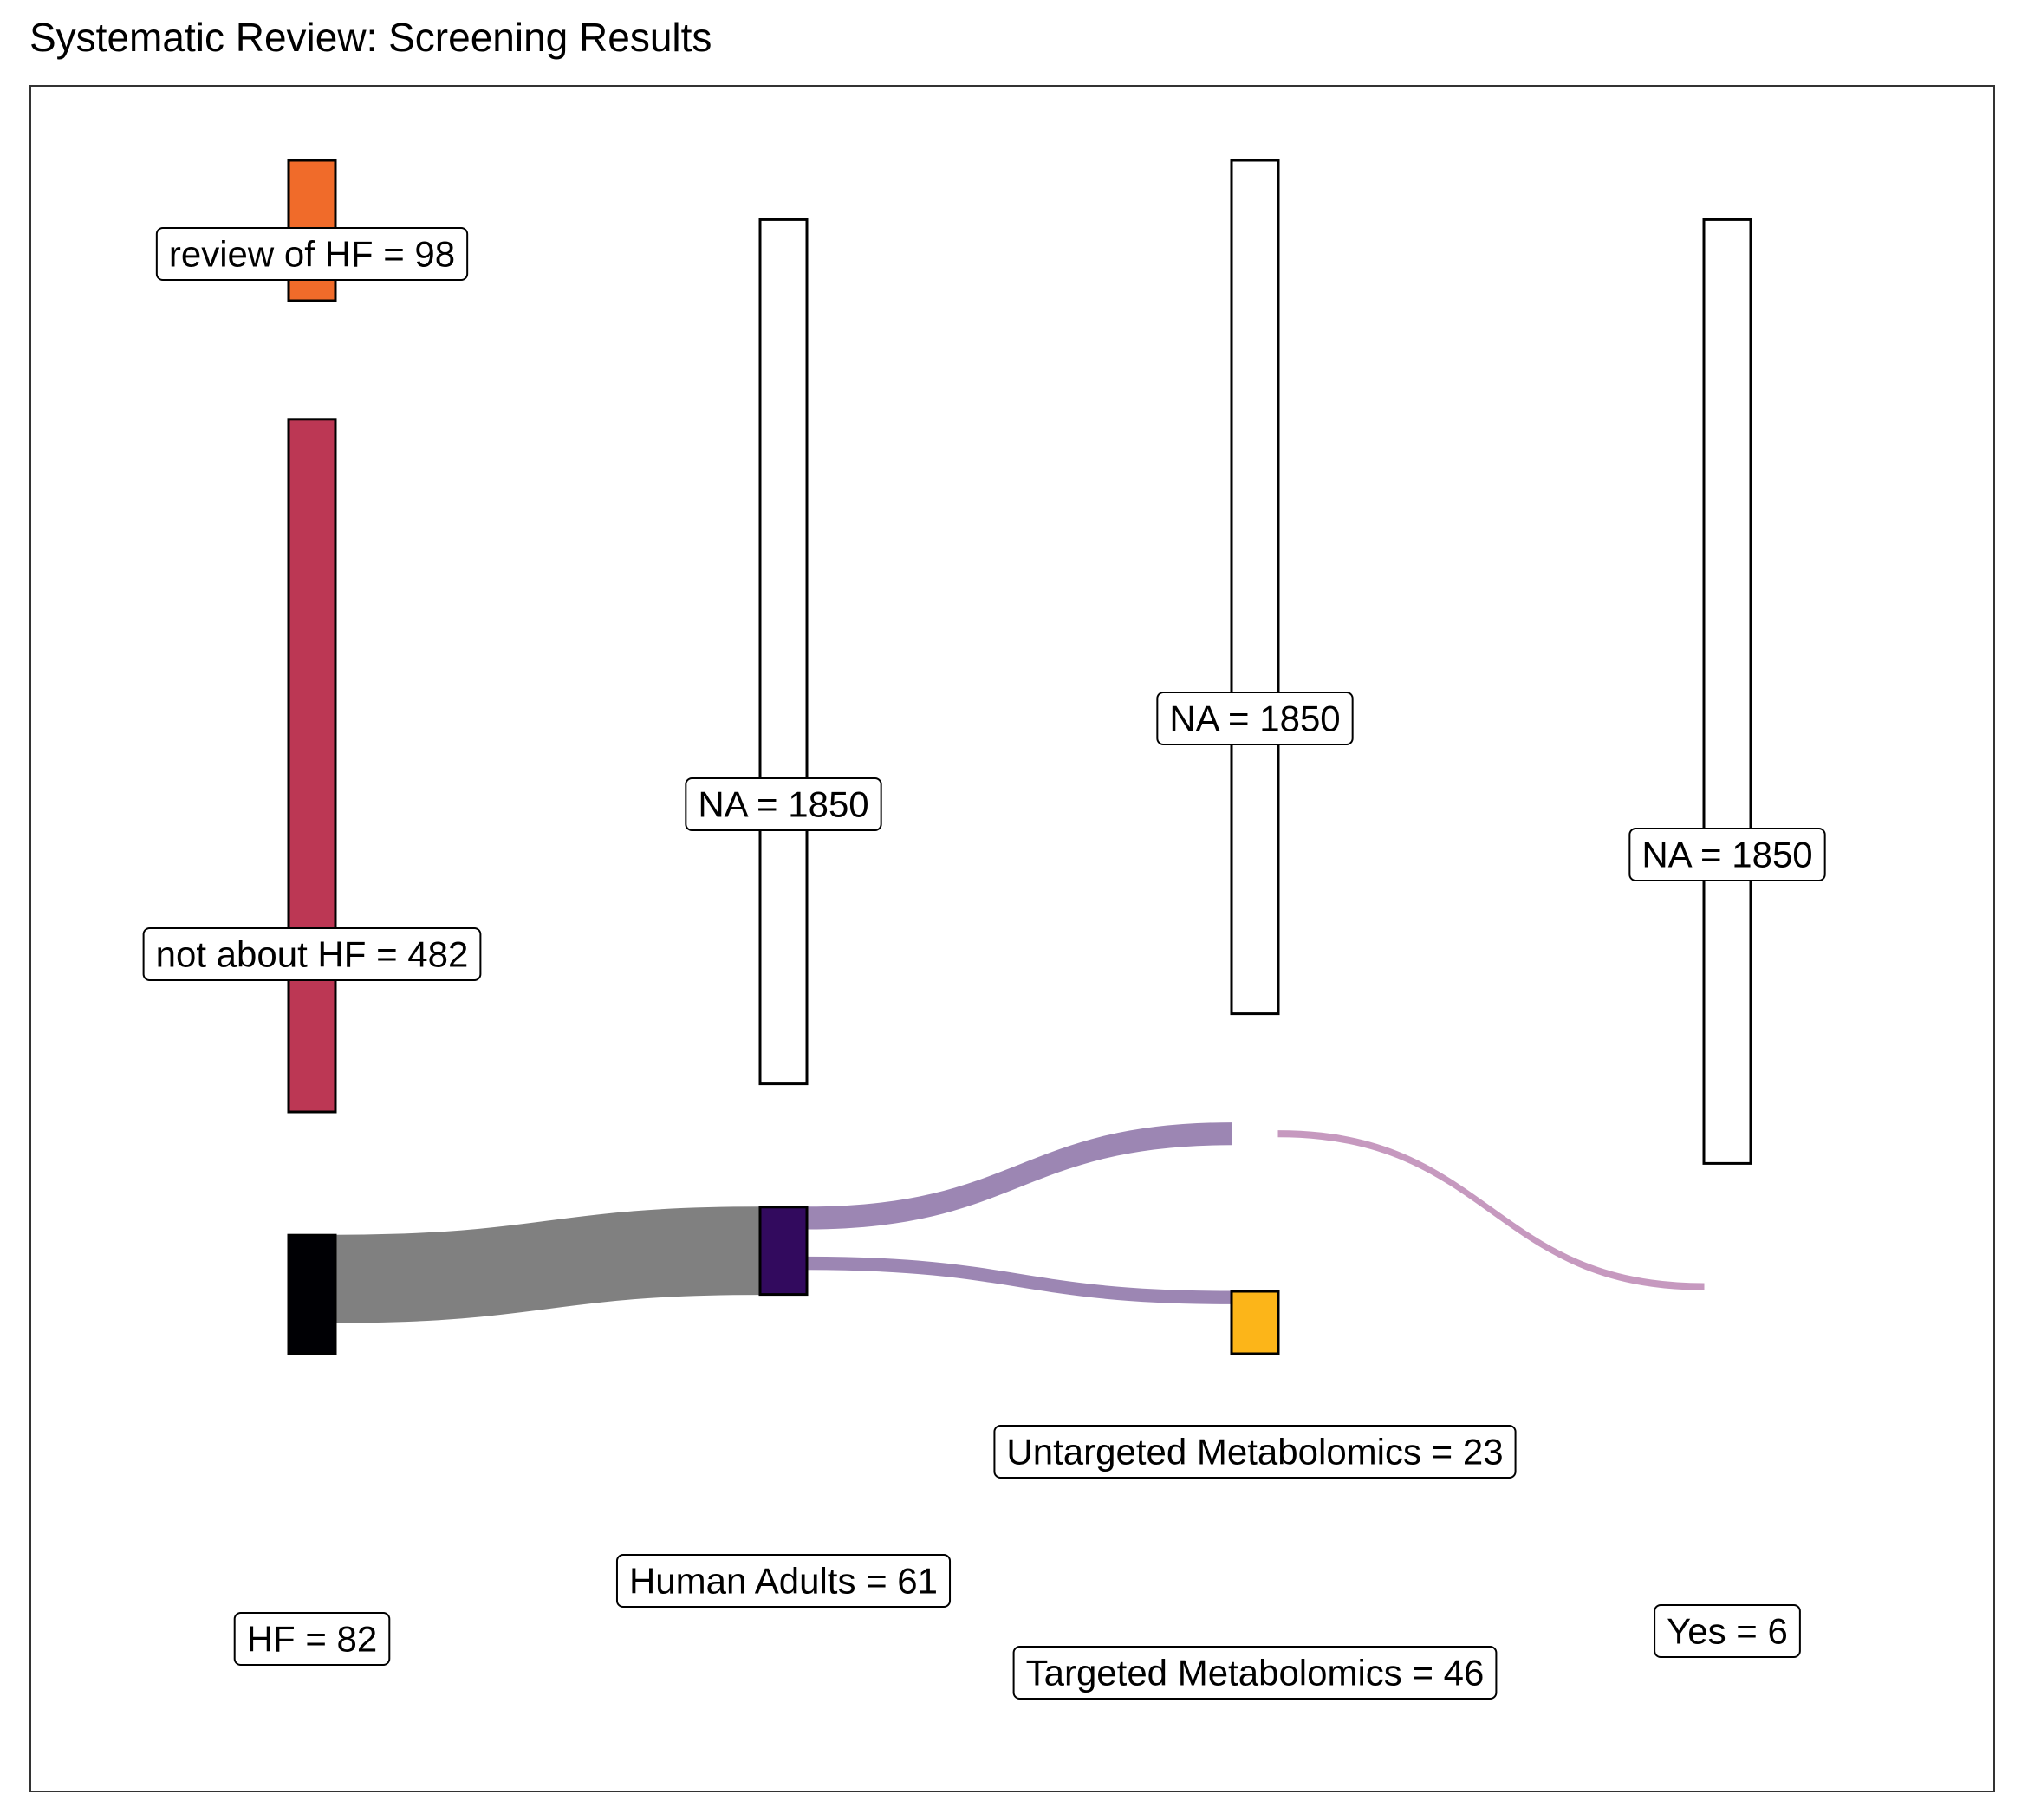 The height and width of the screenshot is (1820, 2028). I want to click on node-label-untargeted: Untargeted Metabolomics = 23, so click(1255, 1452).